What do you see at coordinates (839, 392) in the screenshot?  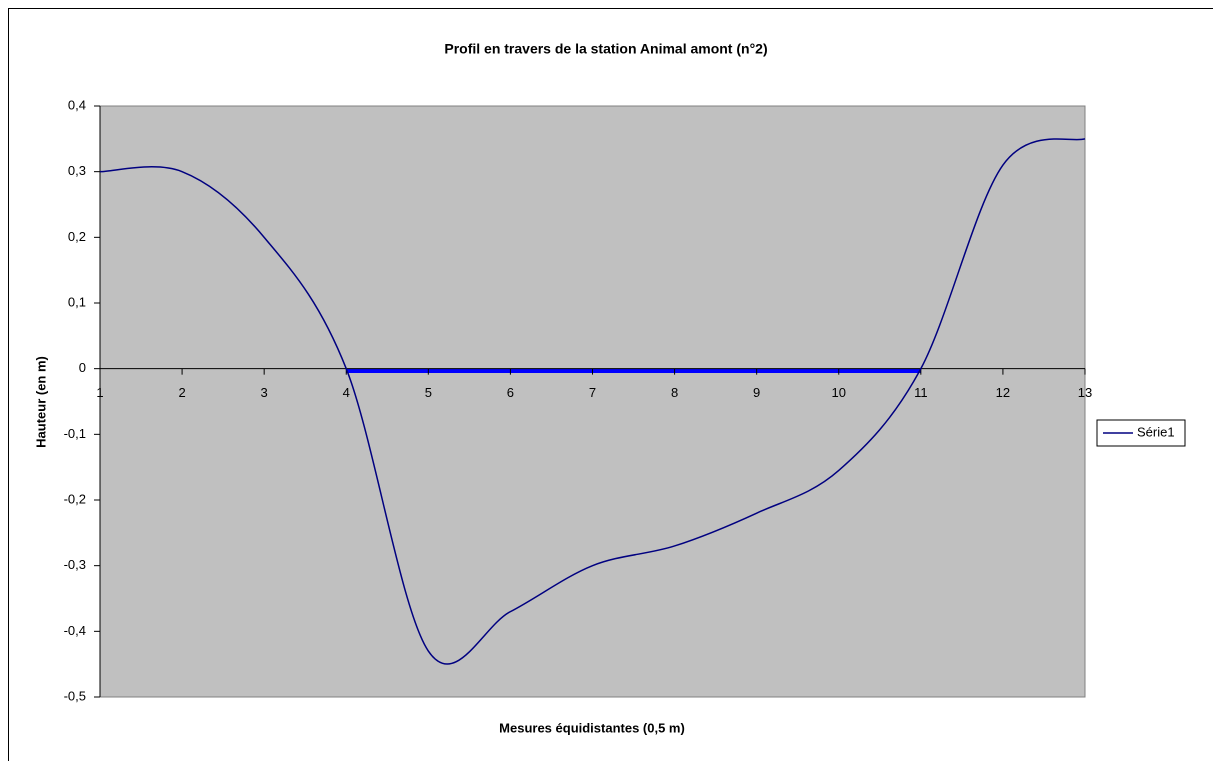 I see `x-tick-label: 10` at bounding box center [839, 392].